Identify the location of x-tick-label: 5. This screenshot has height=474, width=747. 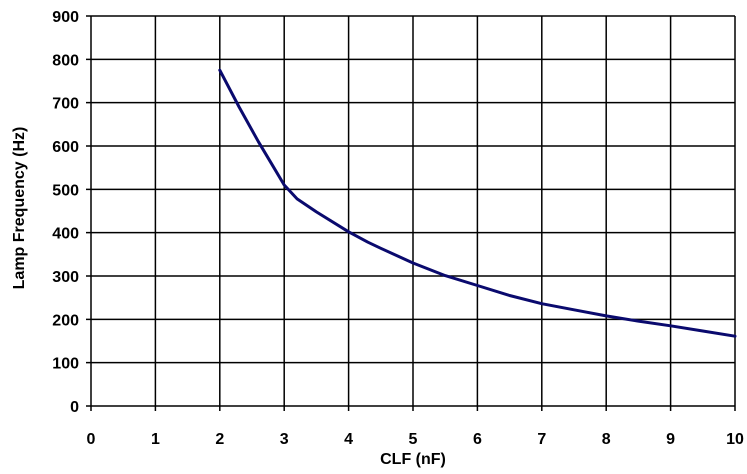
(413, 439).